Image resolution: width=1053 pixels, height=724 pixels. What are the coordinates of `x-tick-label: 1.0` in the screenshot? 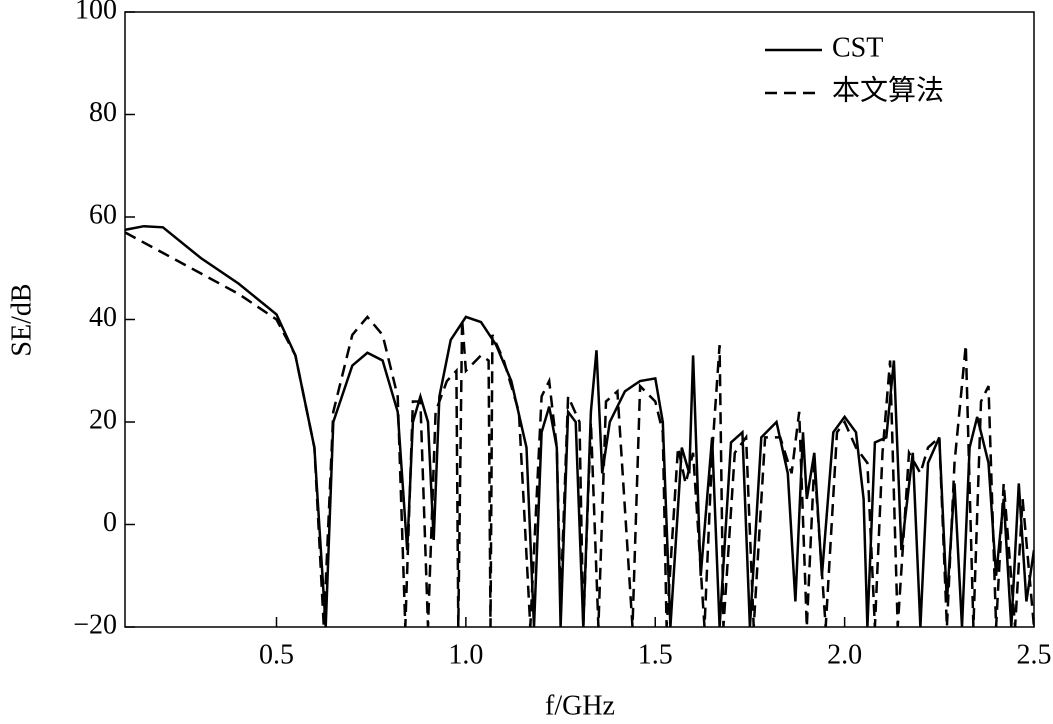 It's located at (465, 654).